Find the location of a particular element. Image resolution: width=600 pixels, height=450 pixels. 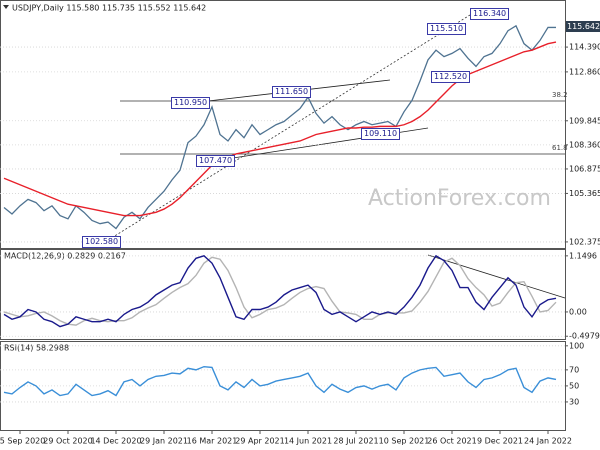

y-tick-label: 109.845 is located at coordinates (584, 120).